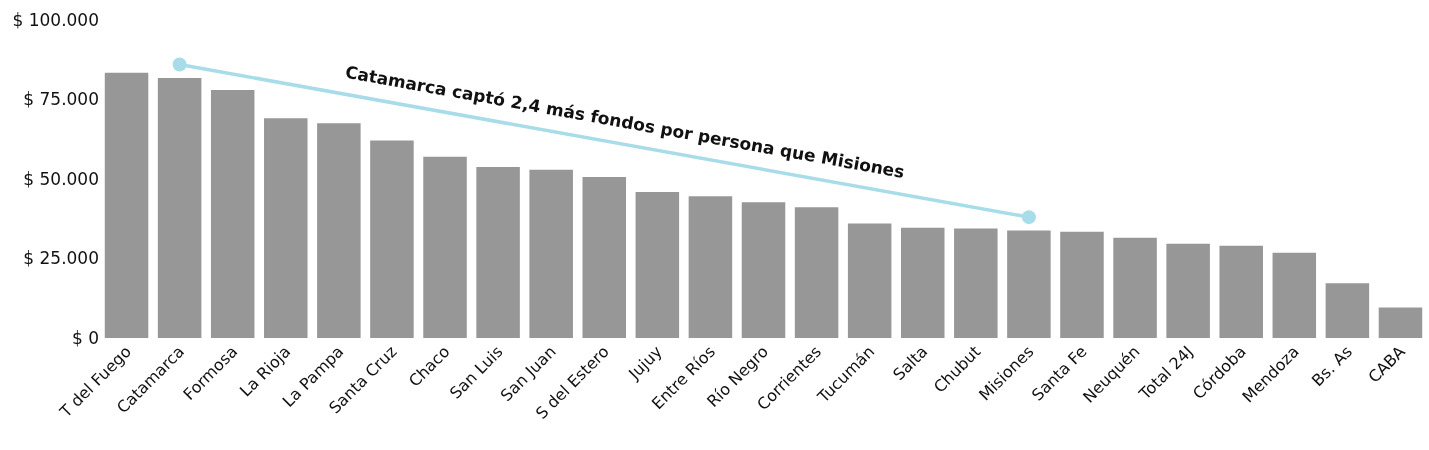 Image resolution: width=1429 pixels, height=450 pixels. Describe the element at coordinates (61, 99) in the screenshot. I see `y-tick-label: $ 75.000` at that location.